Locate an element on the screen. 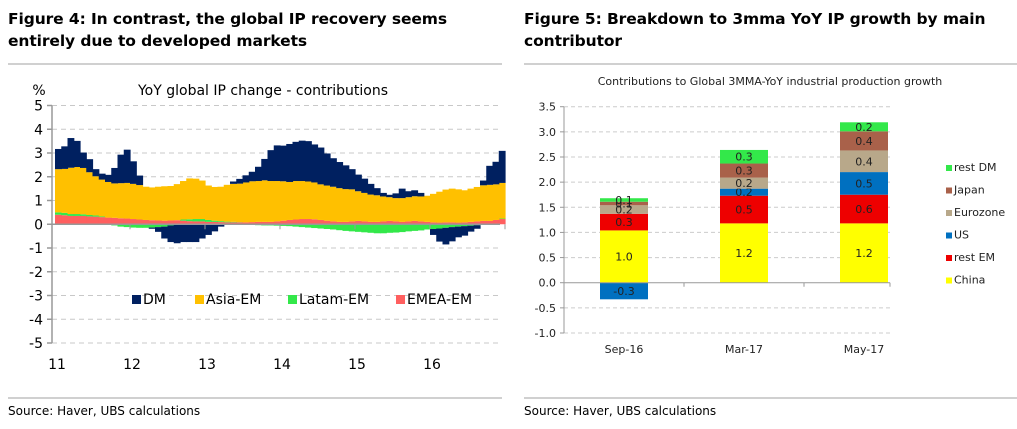 The width and height of the screenshot is (1017, 429). y-axis-unit-label: % is located at coordinates (38, 91).